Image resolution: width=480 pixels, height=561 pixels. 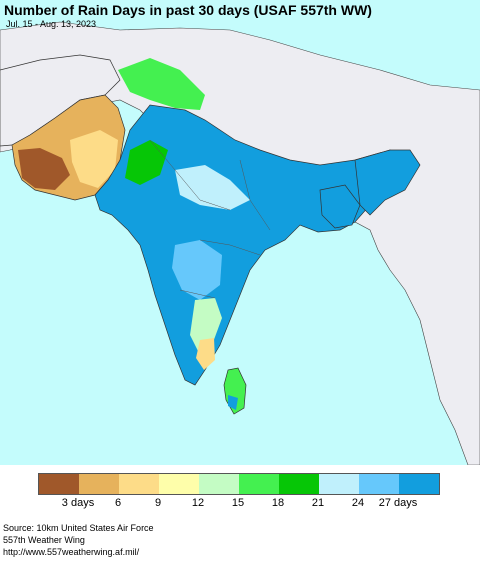 I want to click on tamil-nadu-yellow, so click(x=205, y=354).